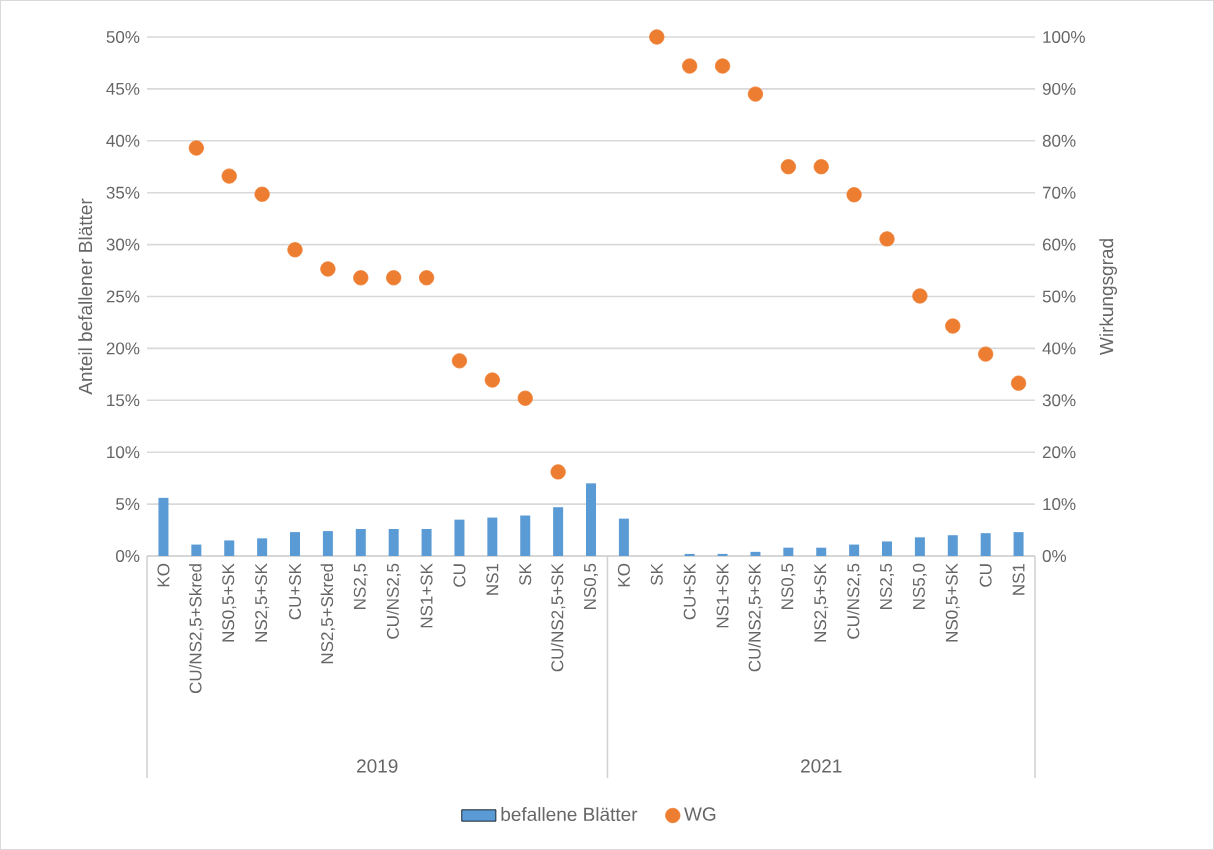  Describe the element at coordinates (328, 614) in the screenshot. I see `x-tick-label: NS2,5+Skred` at that location.